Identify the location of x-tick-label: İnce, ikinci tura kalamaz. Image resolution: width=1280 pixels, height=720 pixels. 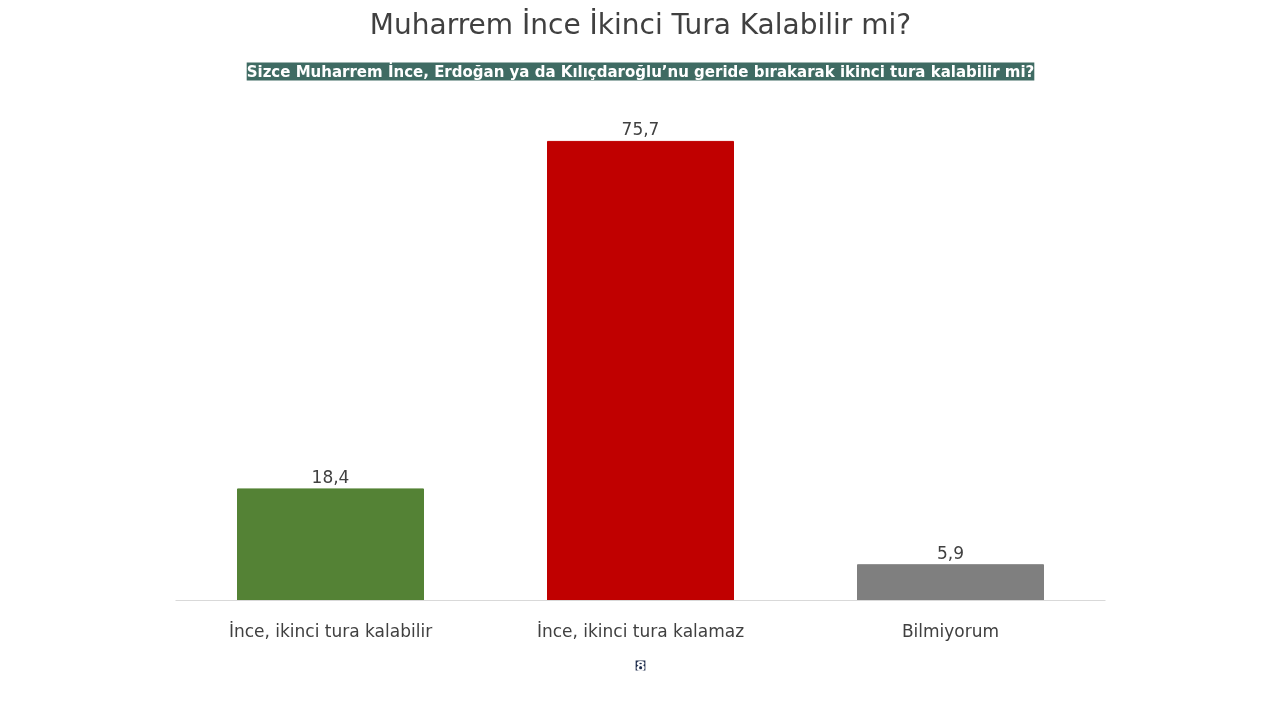
(640, 630).